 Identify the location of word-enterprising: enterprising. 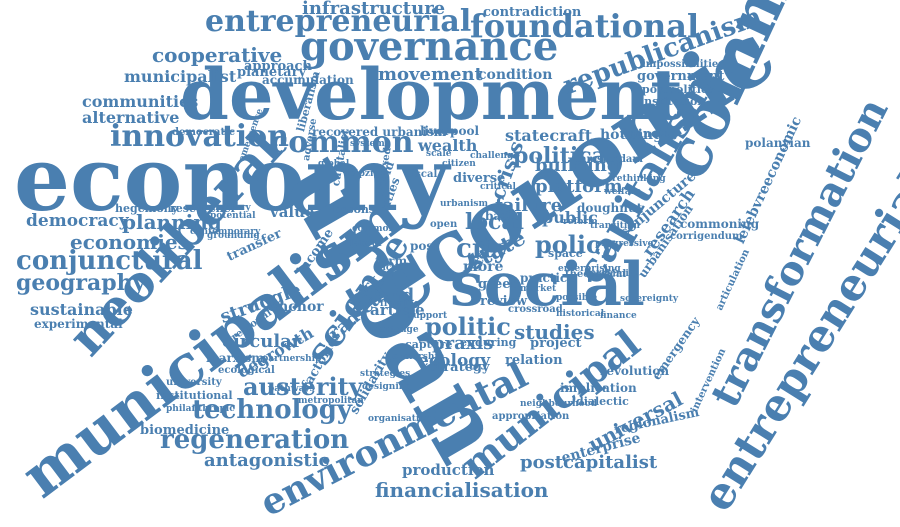
(589, 269).